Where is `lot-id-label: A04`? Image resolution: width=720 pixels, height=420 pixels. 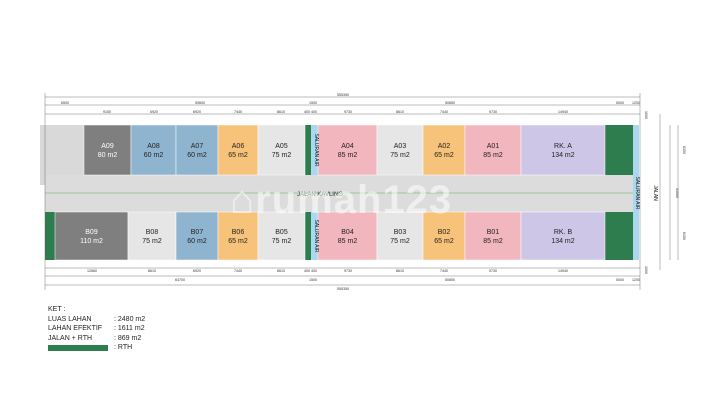
lot-id-label: A04 is located at coordinates (347, 146).